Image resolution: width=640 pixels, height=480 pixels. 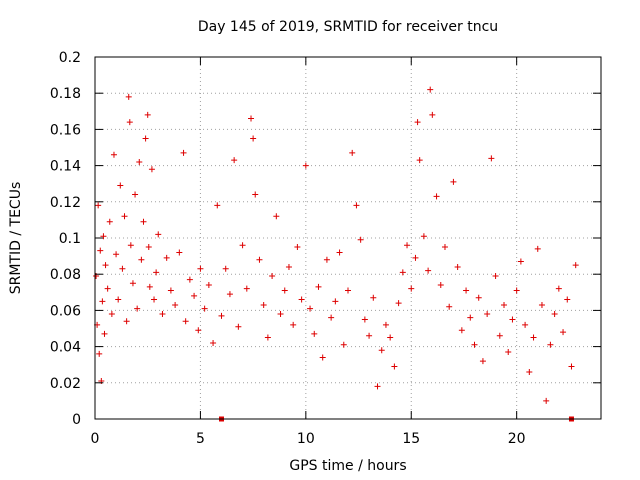 What do you see at coordinates (65, 203) in the screenshot?
I see `y-tick-label: 0.12` at bounding box center [65, 203].